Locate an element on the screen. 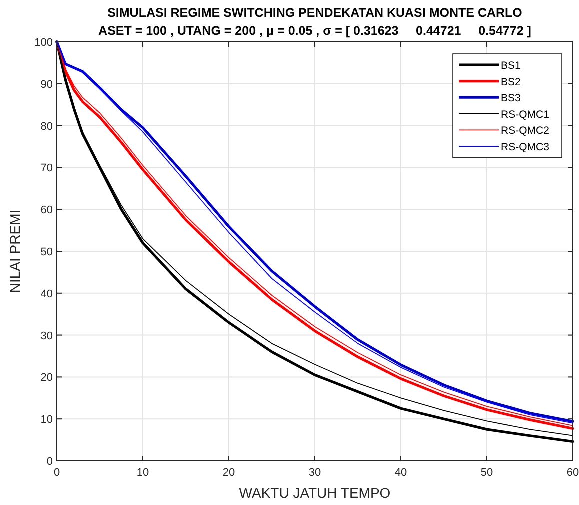  x-tick-label: 30 is located at coordinates (315, 473).